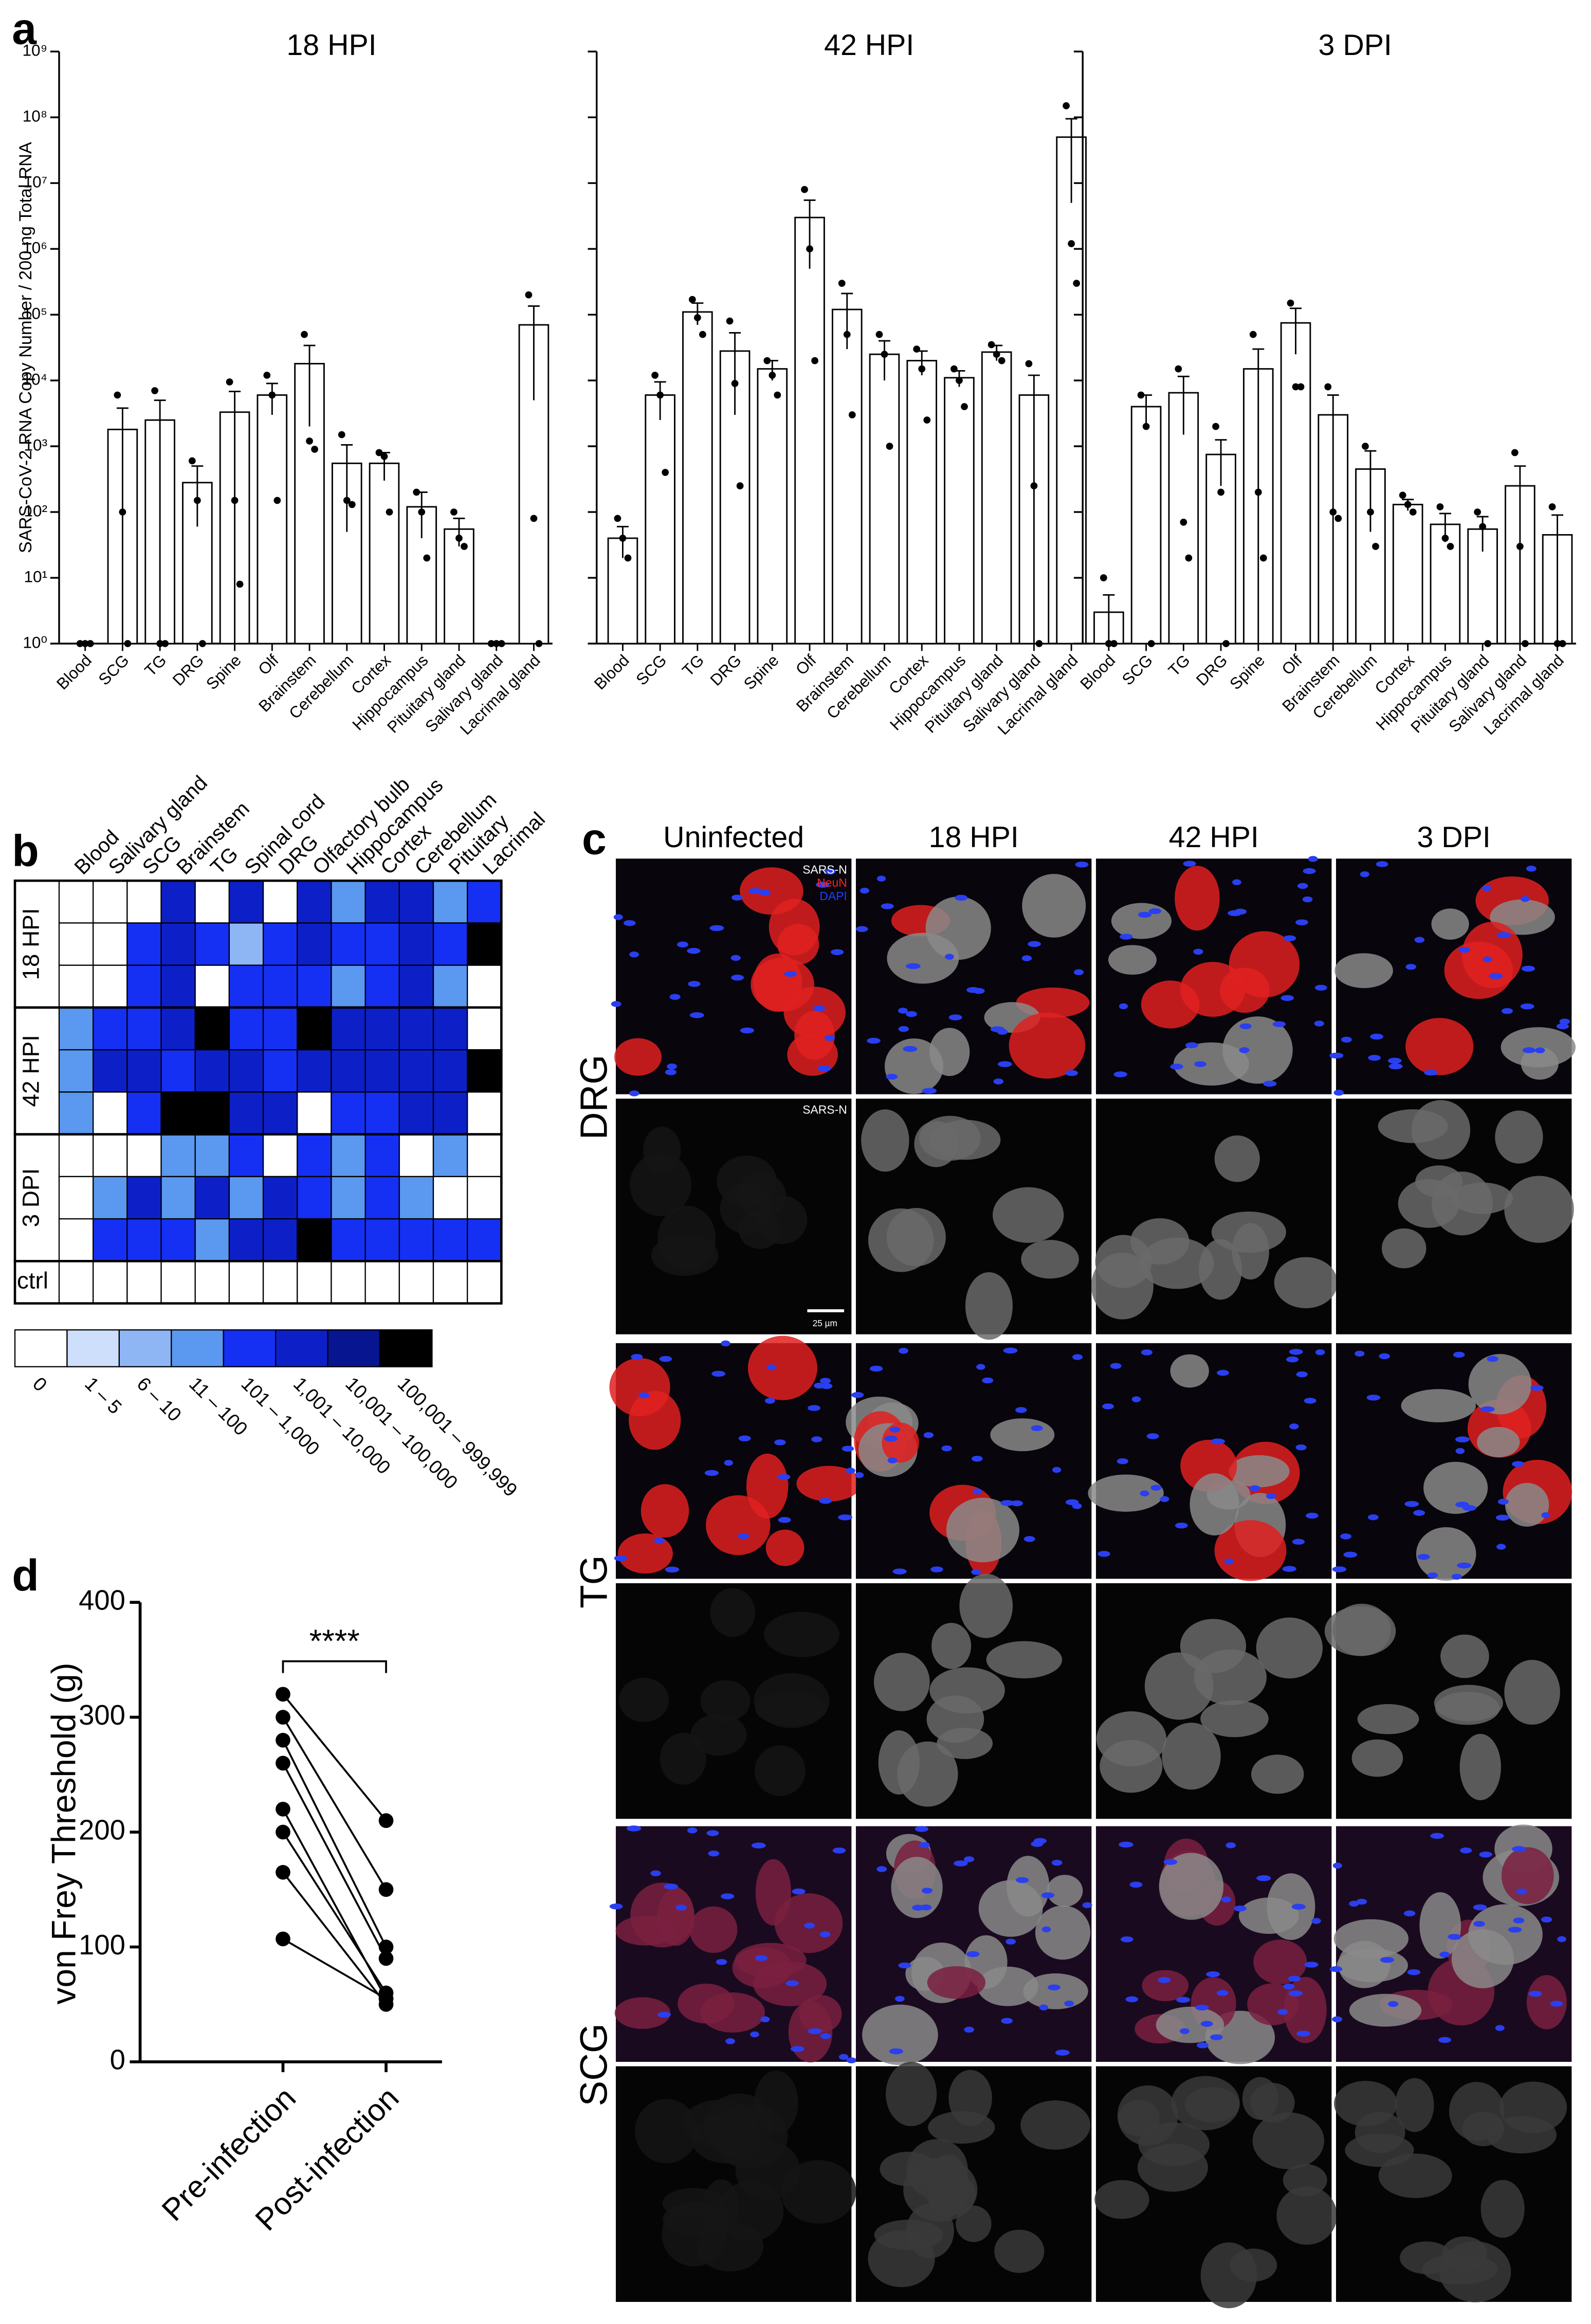  I want to click on row-label: DRG, so click(593, 1097).